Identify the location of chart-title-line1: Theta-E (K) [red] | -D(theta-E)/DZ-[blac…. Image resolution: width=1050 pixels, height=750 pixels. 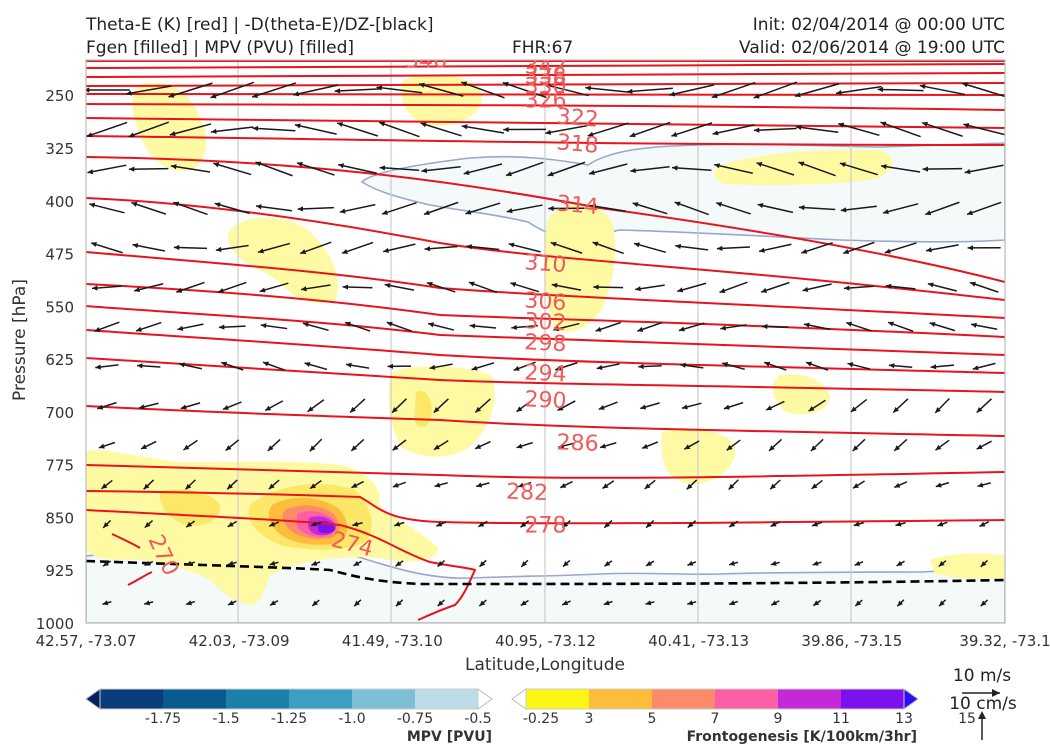
(260, 25).